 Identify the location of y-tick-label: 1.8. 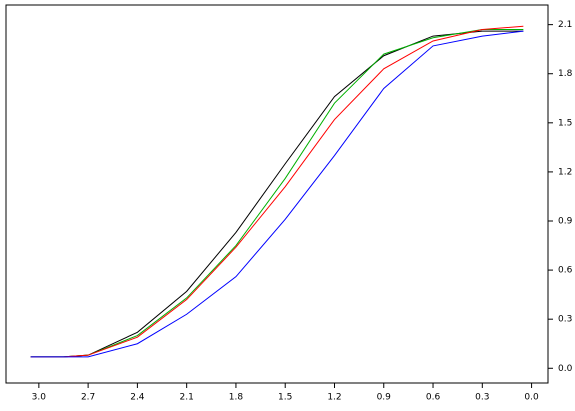
(565, 74).